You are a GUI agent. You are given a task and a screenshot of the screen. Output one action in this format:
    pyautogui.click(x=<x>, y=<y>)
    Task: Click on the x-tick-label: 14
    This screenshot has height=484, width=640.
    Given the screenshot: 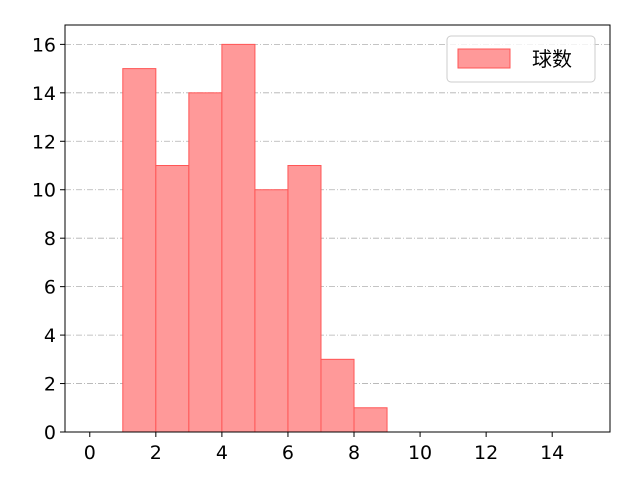 What is the action you would take?
    pyautogui.click(x=552, y=453)
    